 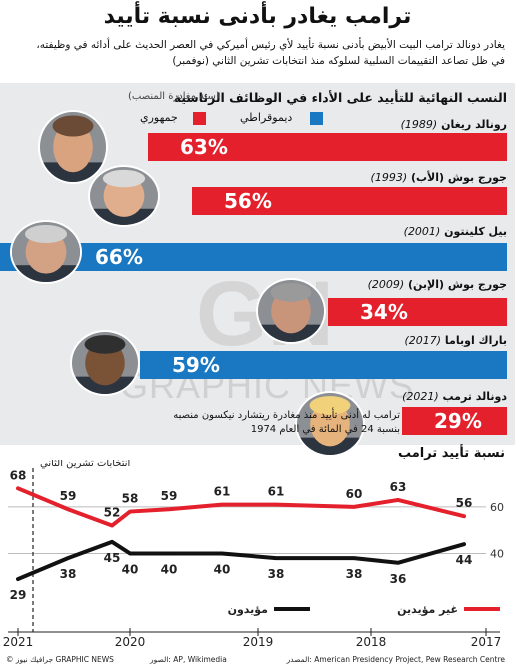 I want to click on chart-x-axis: 2017 2018 2019 2020 2021, so click(x=252, y=638).